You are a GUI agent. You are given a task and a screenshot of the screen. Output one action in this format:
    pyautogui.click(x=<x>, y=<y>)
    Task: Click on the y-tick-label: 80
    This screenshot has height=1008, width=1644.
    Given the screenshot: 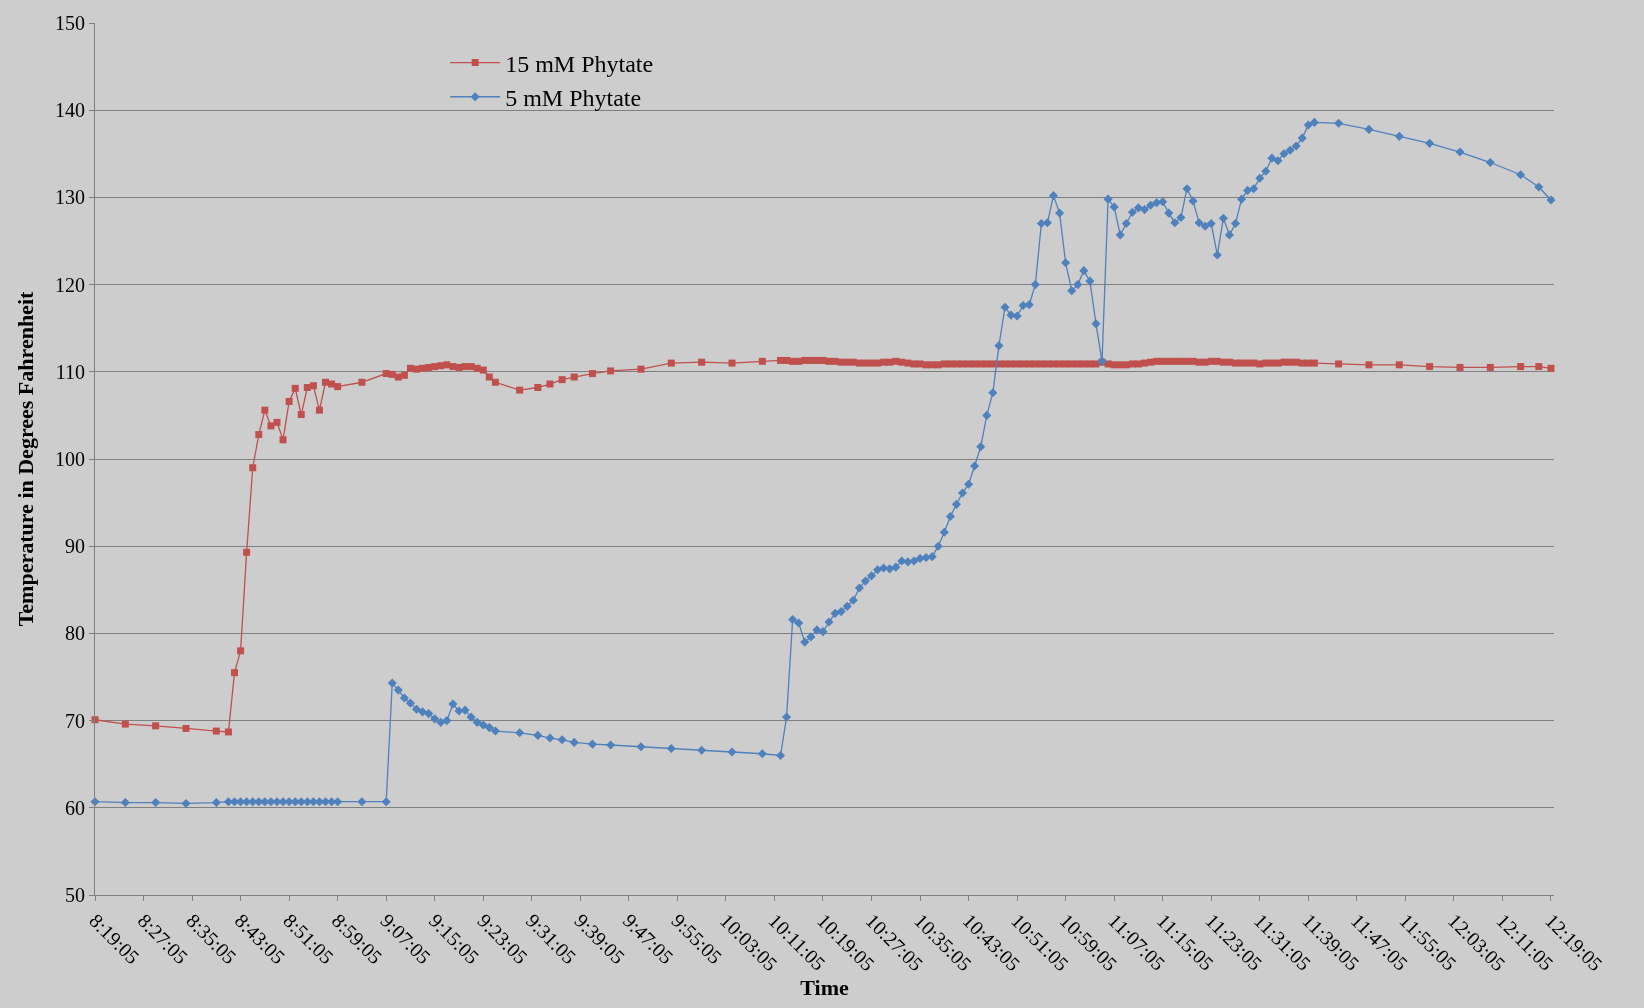 What is the action you would take?
    pyautogui.click(x=75, y=633)
    